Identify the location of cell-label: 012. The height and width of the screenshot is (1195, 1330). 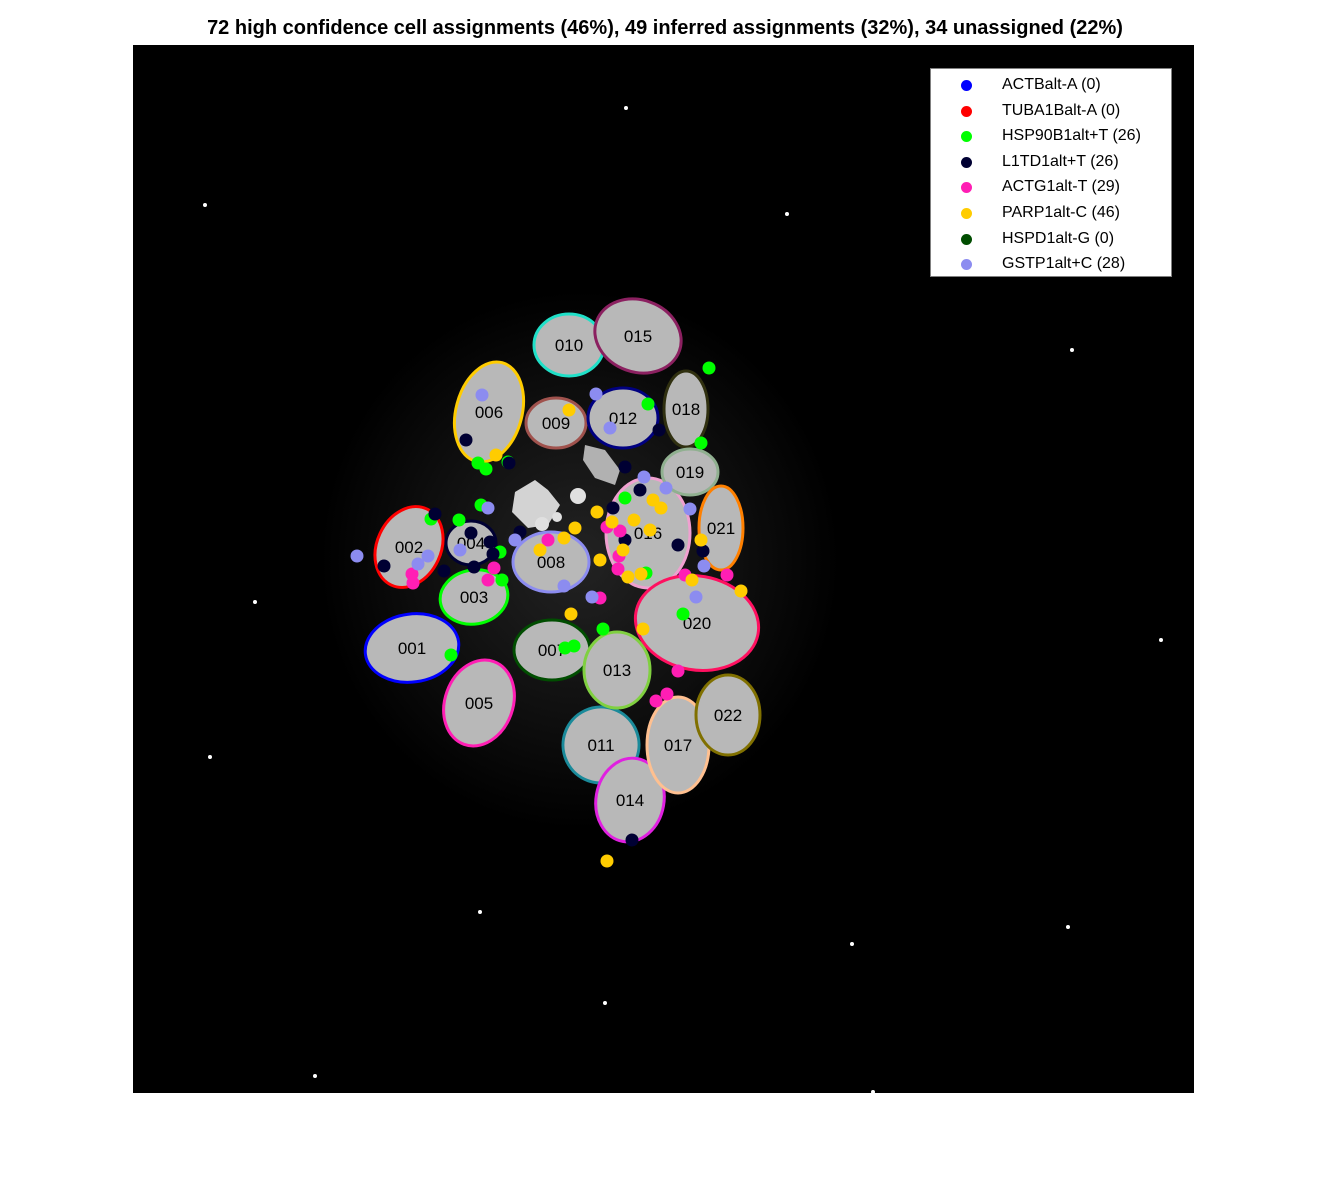
(623, 418).